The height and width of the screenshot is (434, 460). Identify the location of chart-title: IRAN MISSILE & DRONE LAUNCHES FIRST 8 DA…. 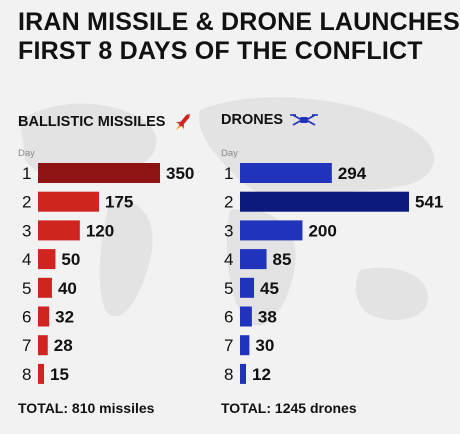
(239, 37).